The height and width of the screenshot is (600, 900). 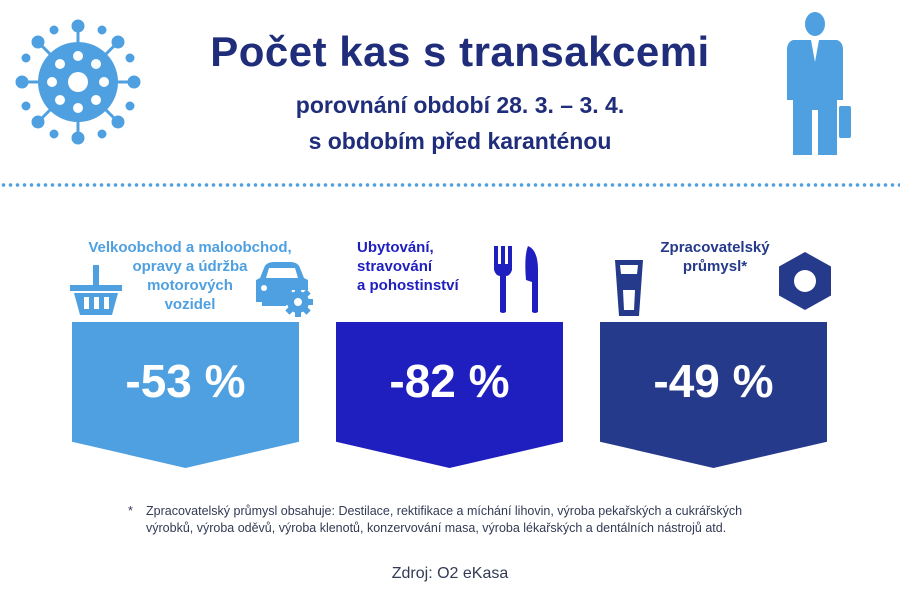 What do you see at coordinates (190, 285) in the screenshot?
I see `category-1-label-line: motorových` at bounding box center [190, 285].